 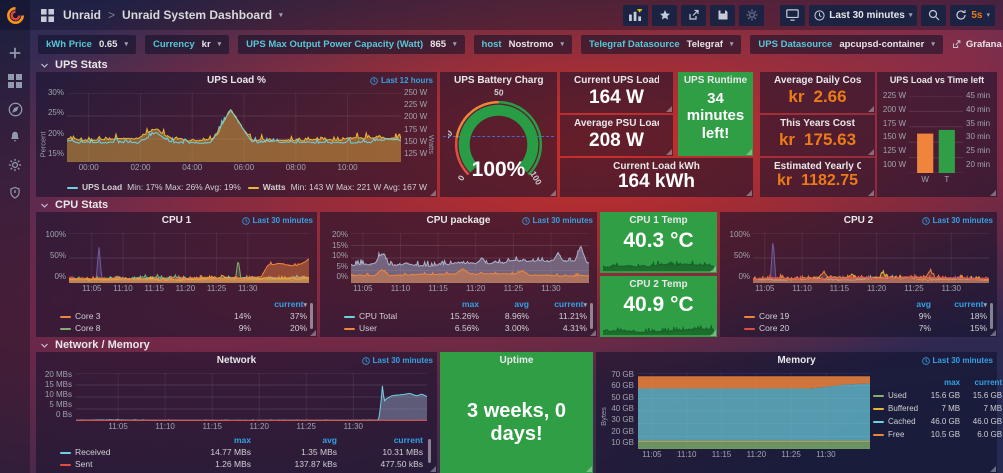 What do you see at coordinates (281, 15) in the screenshot?
I see `breadcrumb-caret-icon: ▾` at bounding box center [281, 15].